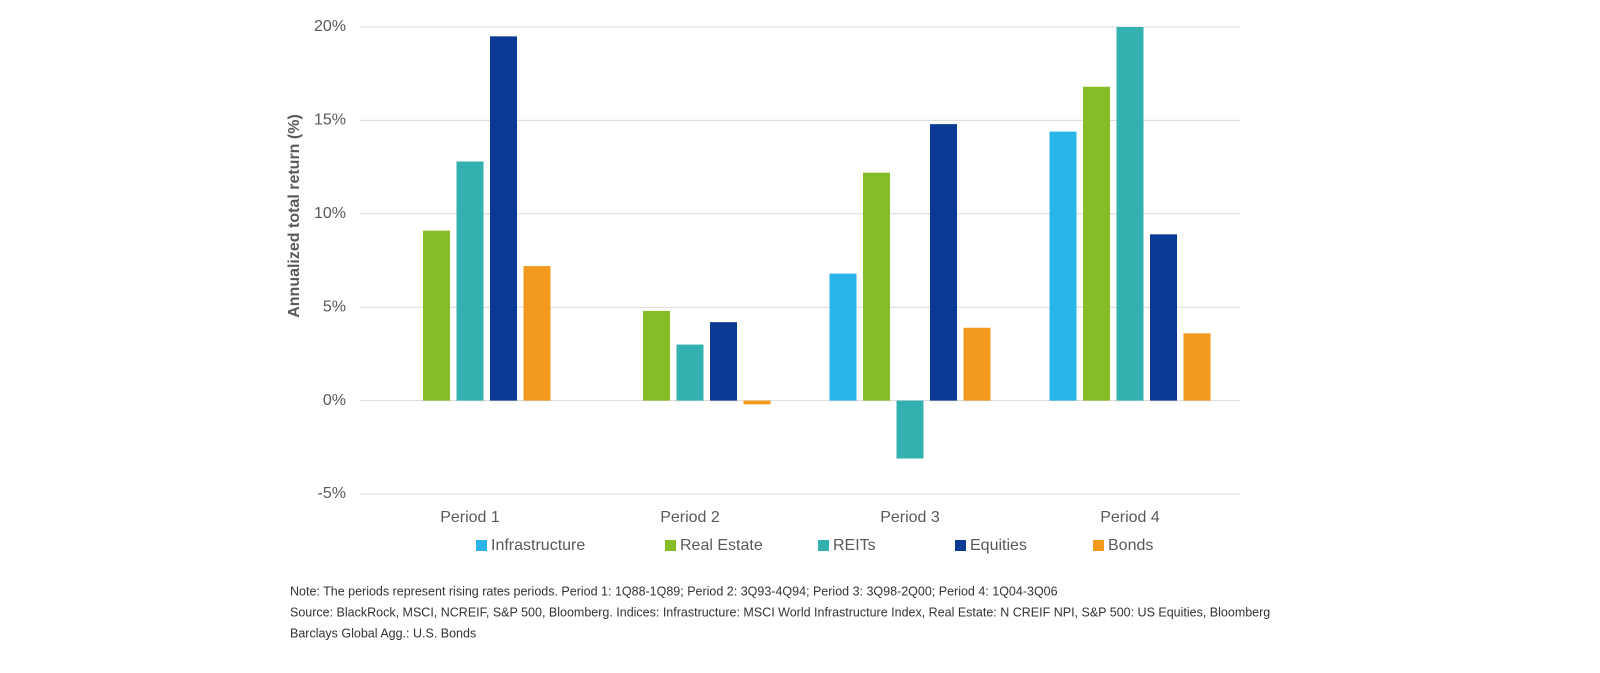 This screenshot has width=1600, height=673. I want to click on legend-label: Infrastructure, so click(538, 545).